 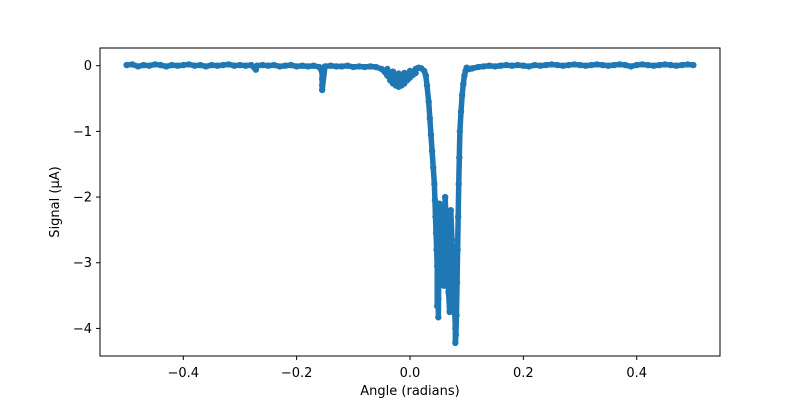 I want to click on x-tick-label: 0.0, so click(x=410, y=373).